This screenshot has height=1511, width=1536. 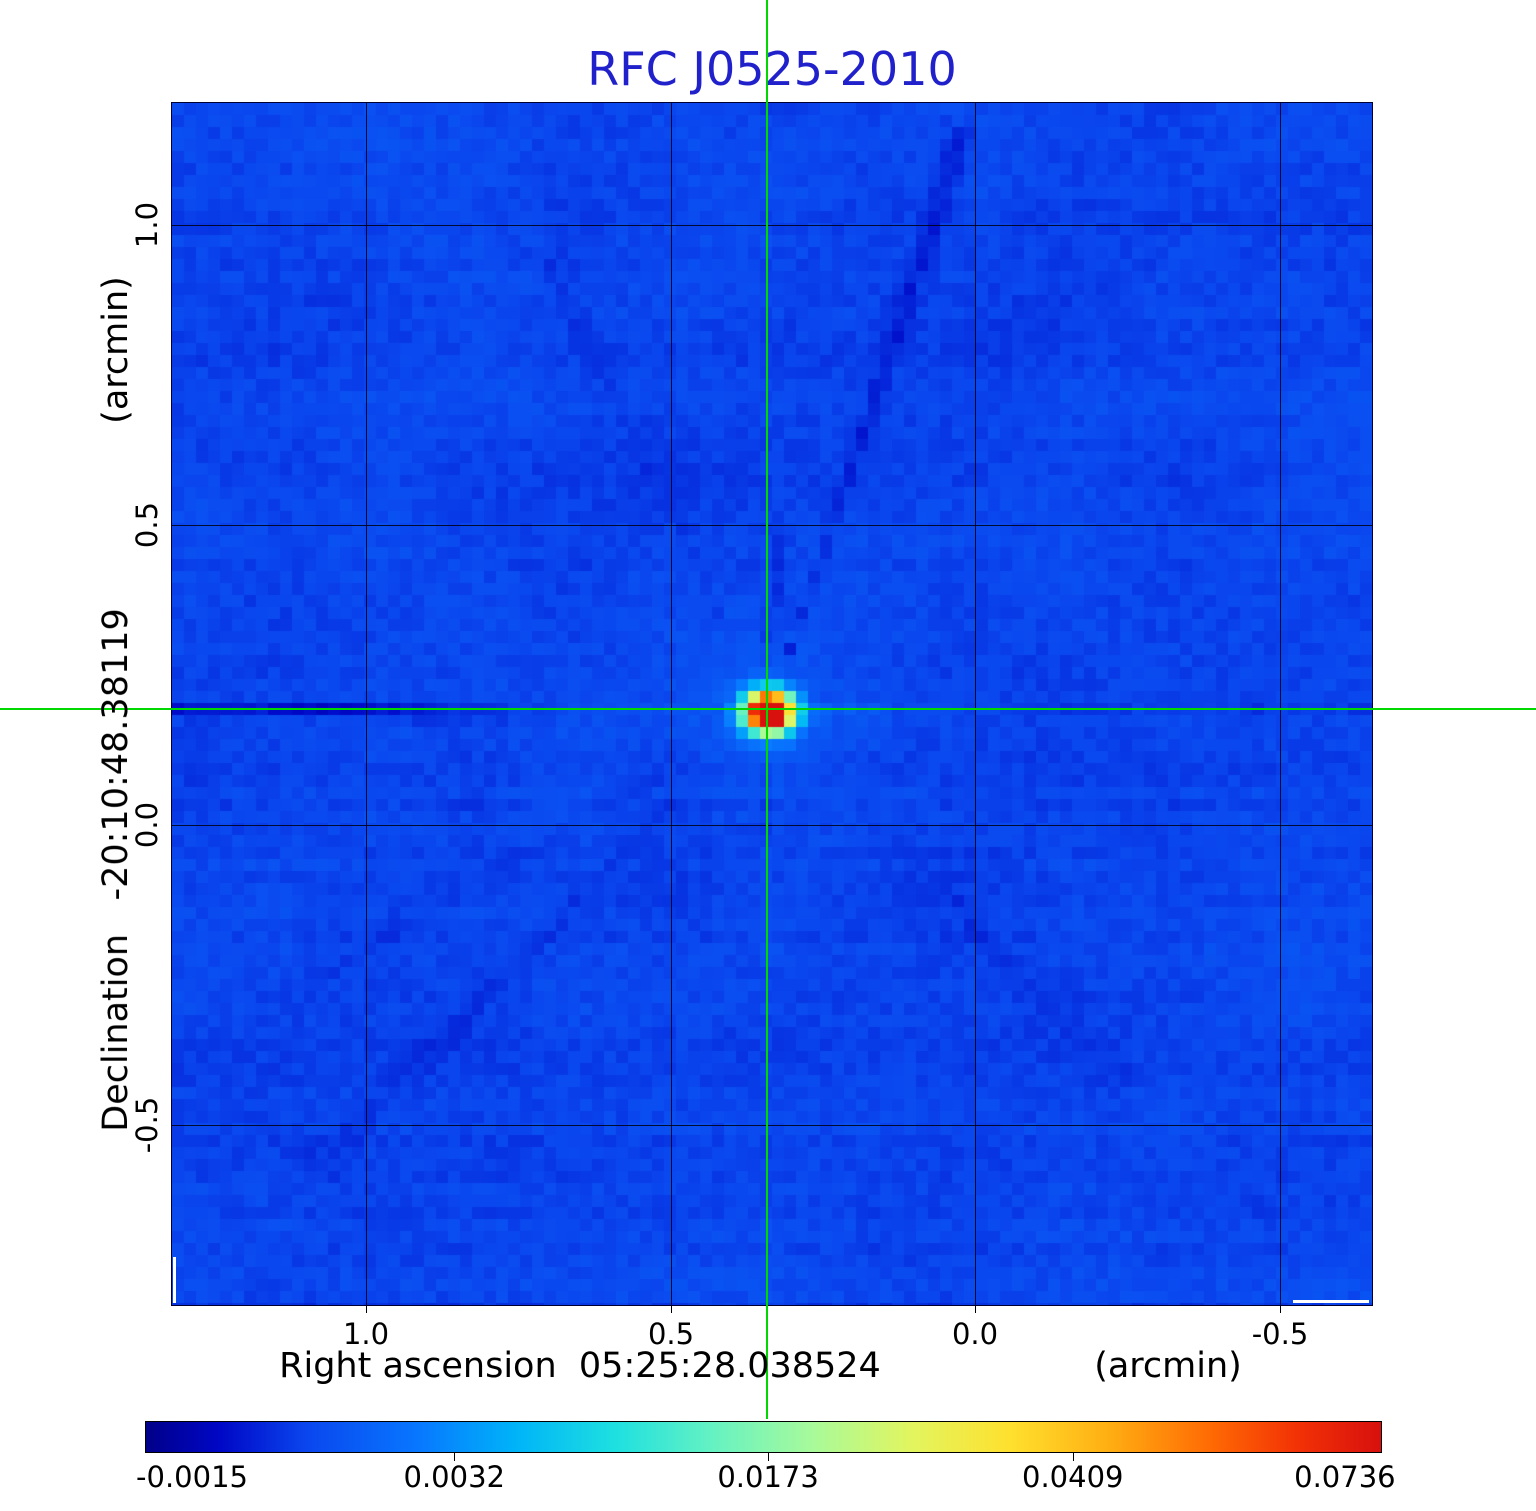 What do you see at coordinates (1280, 704) in the screenshot?
I see `grid-line-x--0.5` at bounding box center [1280, 704].